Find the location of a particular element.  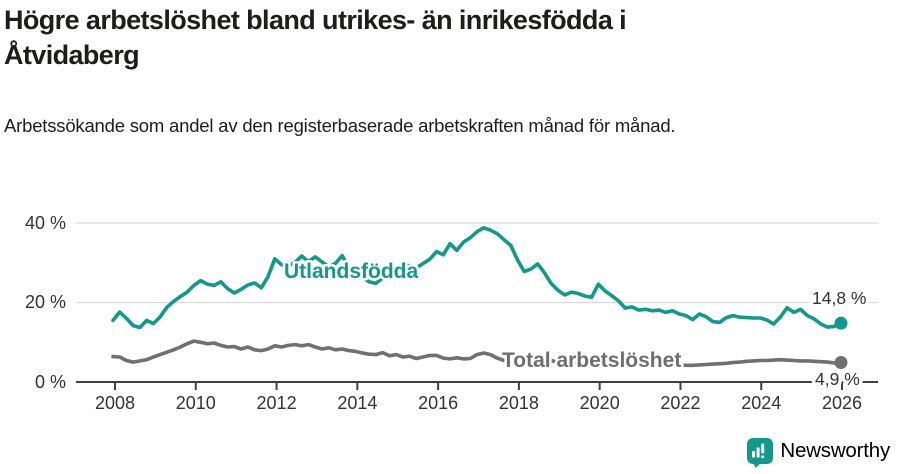

y-tick-label-0: 0 % is located at coordinates (50, 382).